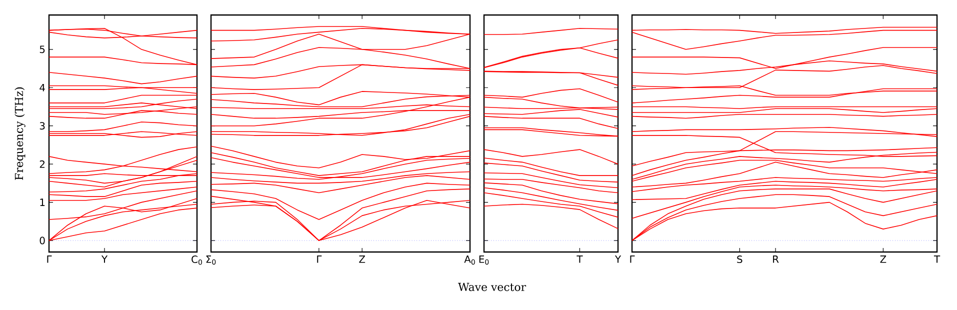 The height and width of the screenshot is (310, 957). Describe the element at coordinates (211, 260) in the screenshot. I see `x-tick-label: Σ$_{0}$` at that location.